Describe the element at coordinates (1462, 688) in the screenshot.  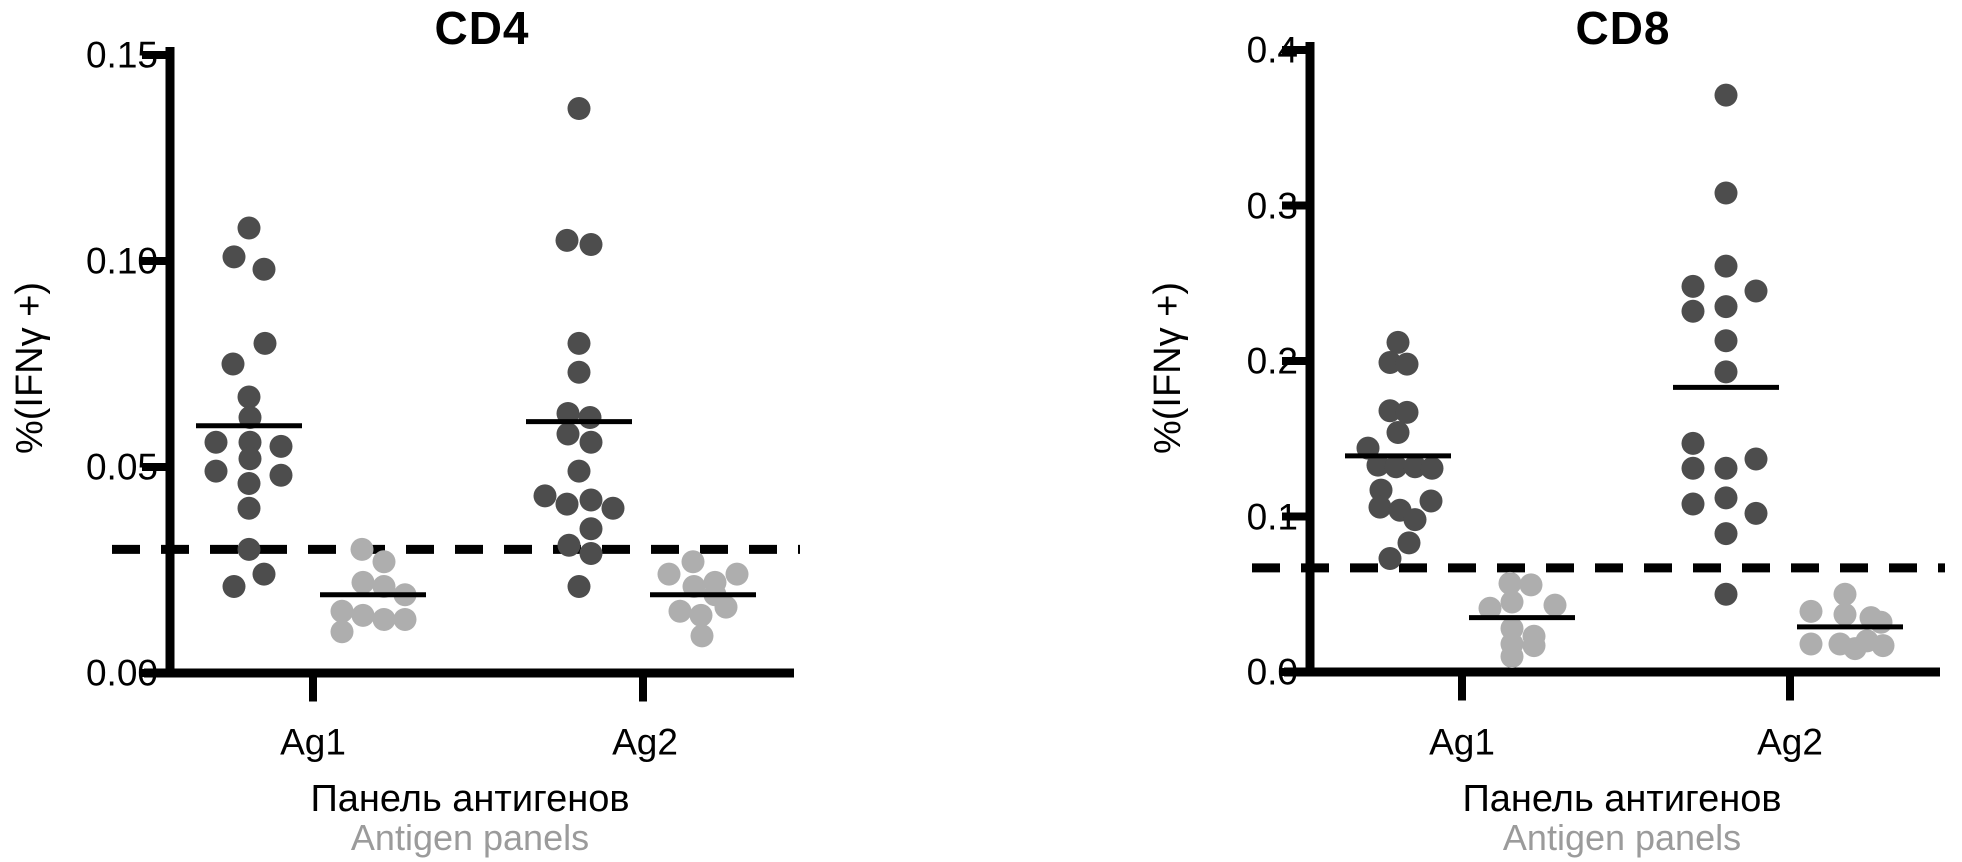
I see `cd8-x-tick-ag1` at that location.